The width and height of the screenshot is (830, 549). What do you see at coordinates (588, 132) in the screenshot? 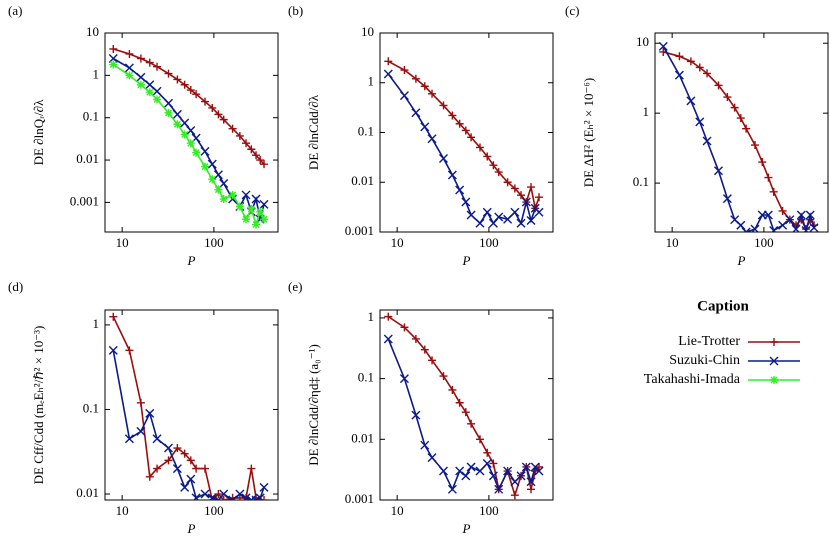
I see `y-axis-label: DE ΔH² (Eₕ² × 10⁻⁶)` at bounding box center [588, 132].